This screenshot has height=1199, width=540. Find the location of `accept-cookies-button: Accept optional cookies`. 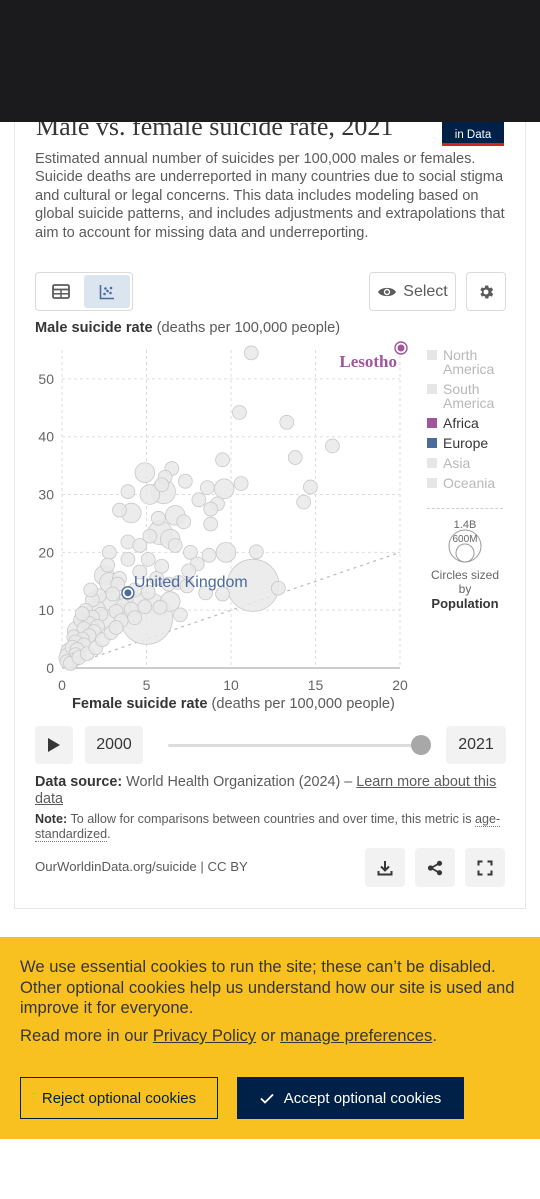

accept-cookies-button: Accept optional cookies is located at coordinates (350, 1098).